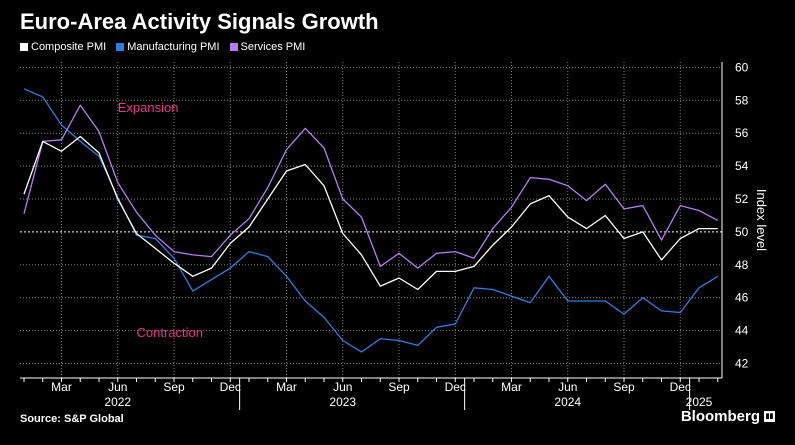 The width and height of the screenshot is (795, 445). Describe the element at coordinates (72, 419) in the screenshot. I see `source-note: Source: S&P Global` at that location.